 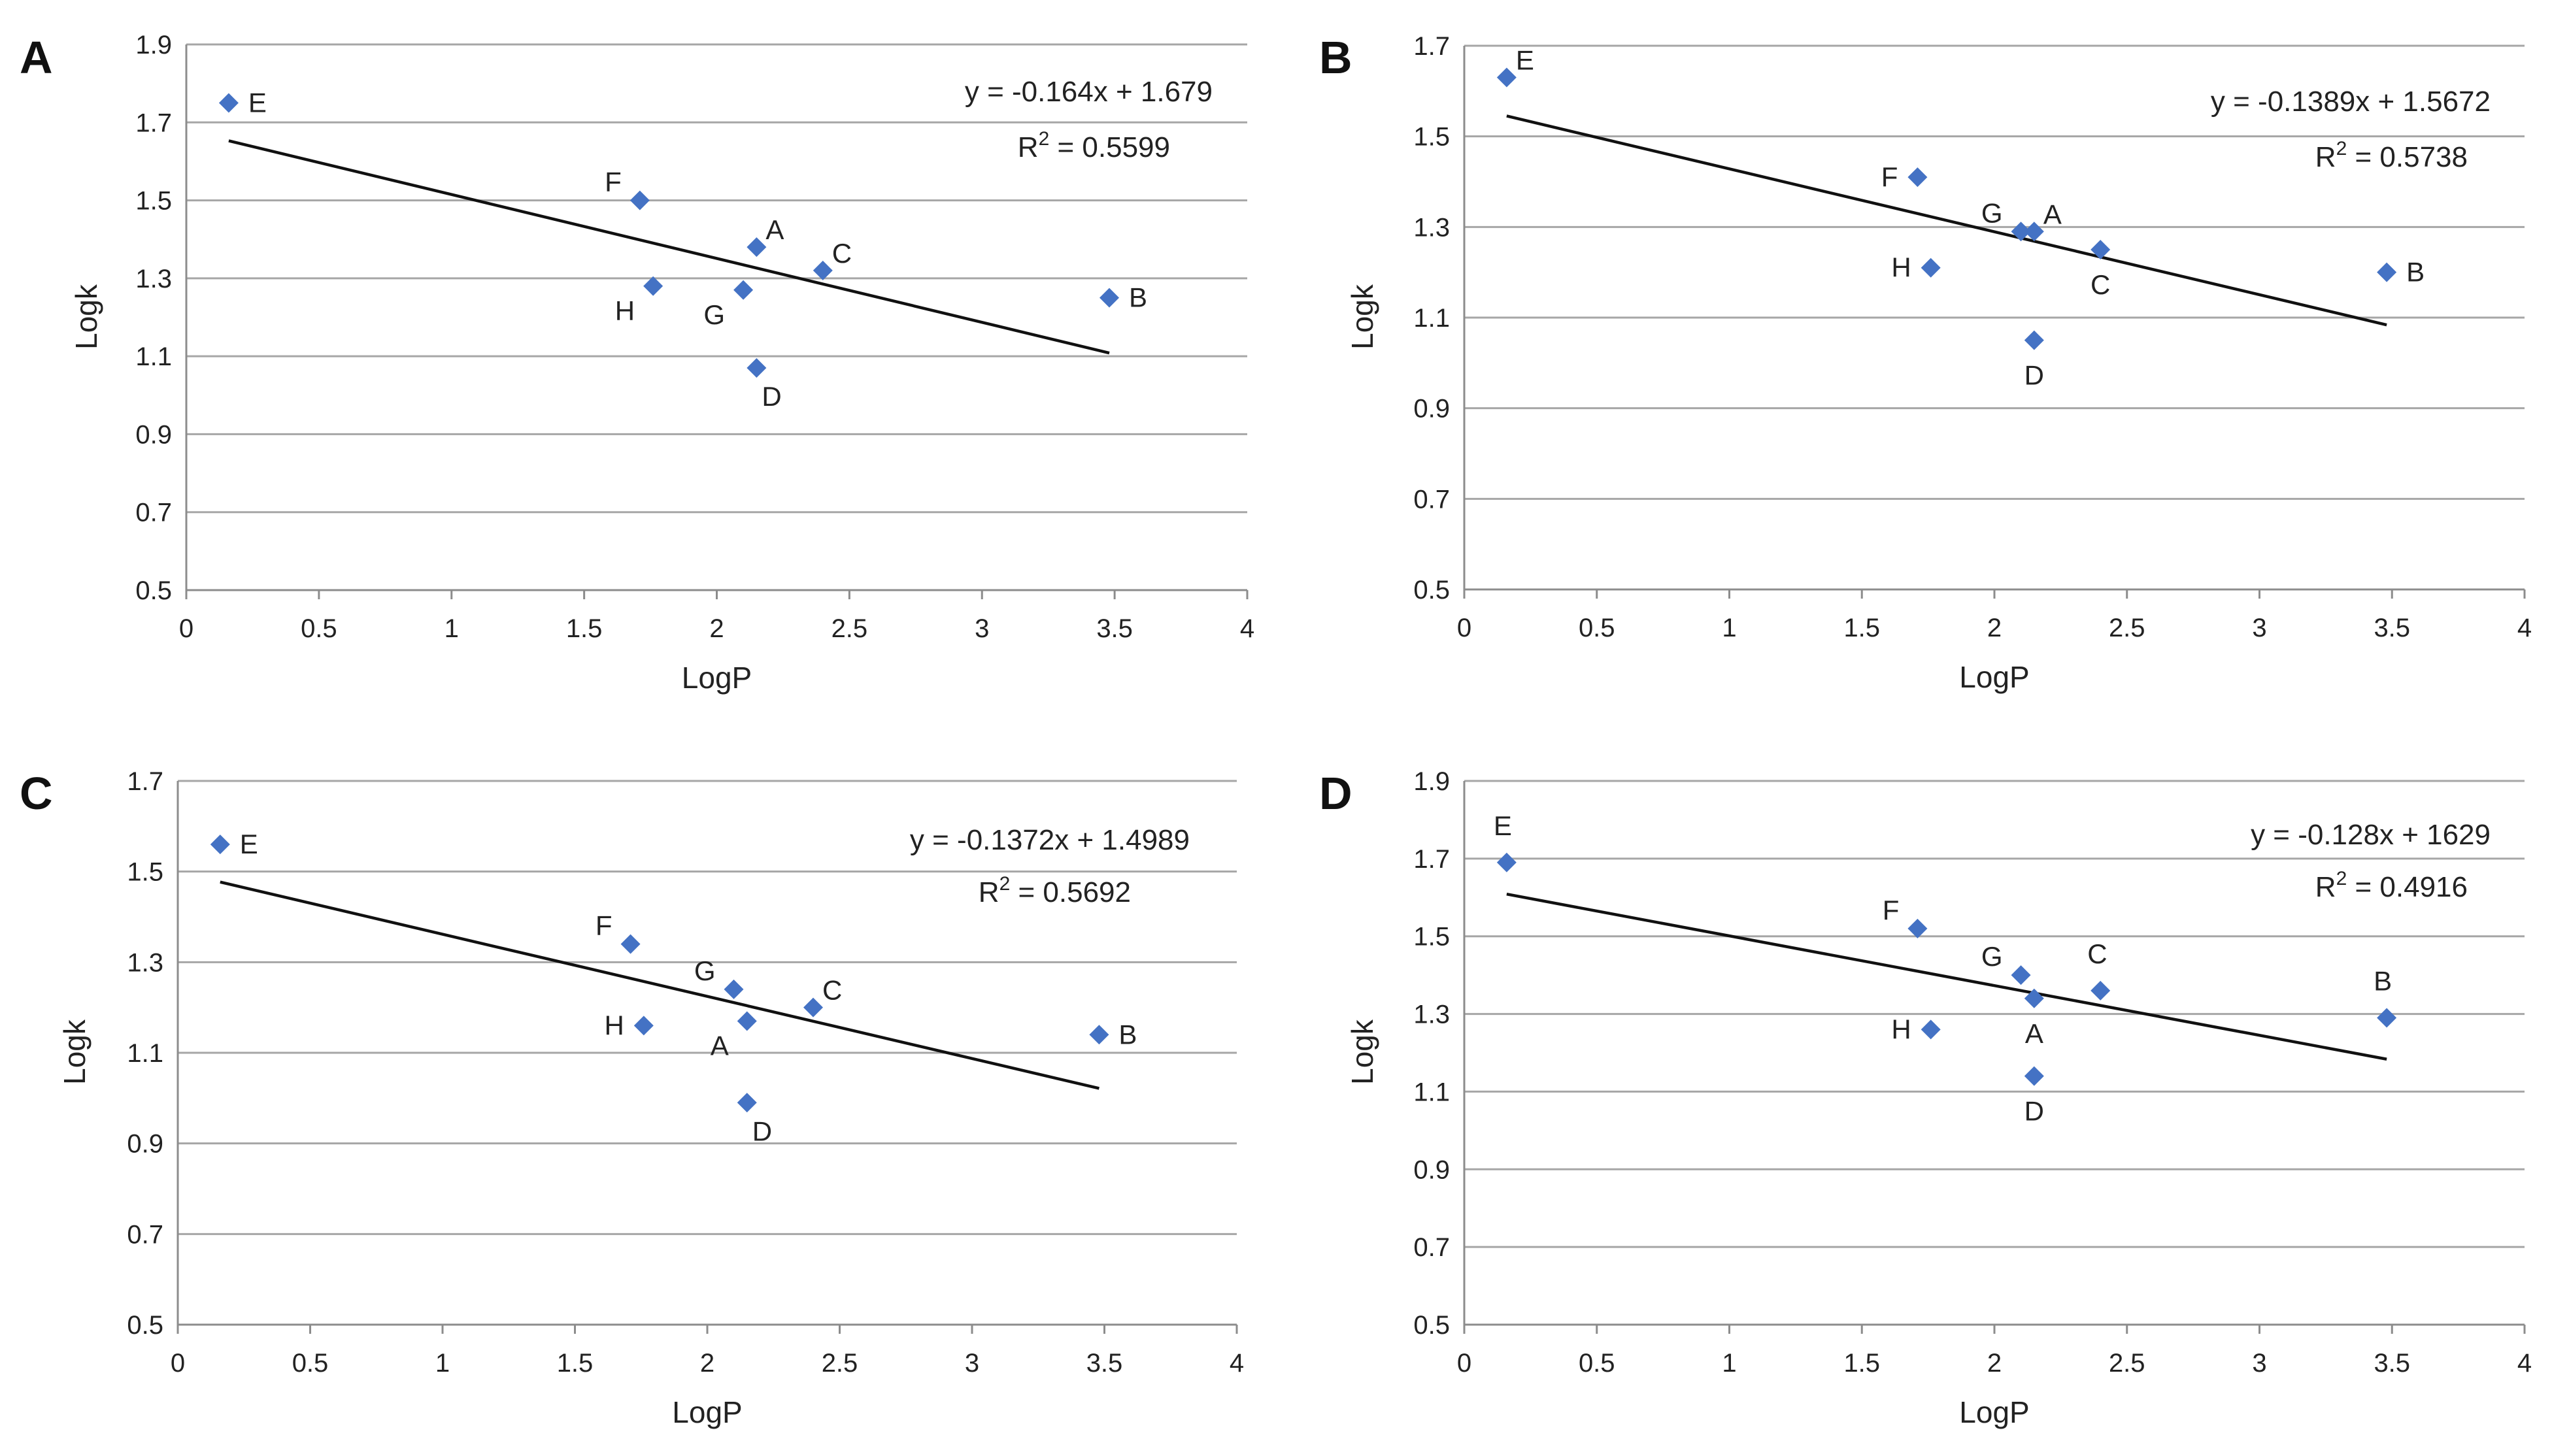 What do you see at coordinates (1050, 840) in the screenshot?
I see `trendline-equation: y = -0.1372x + 1.4989` at bounding box center [1050, 840].